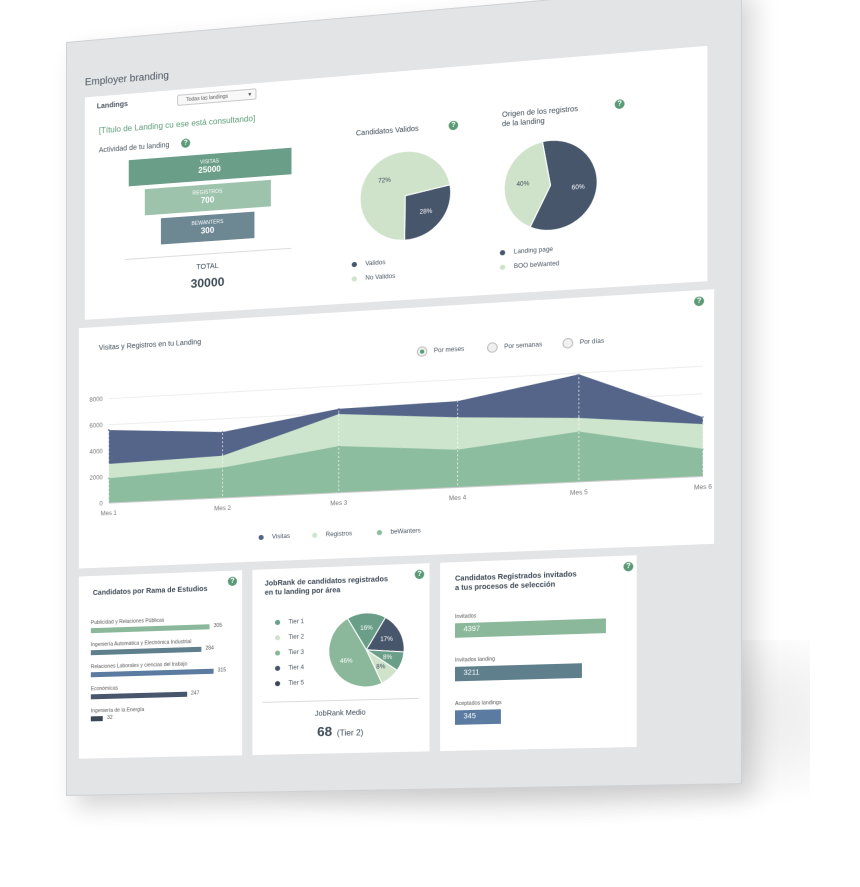 Image resolution: width=860 pixels, height=887 pixels. What do you see at coordinates (350, 733) in the screenshot?
I see `jobrank-medio-tier: (Tier 2)` at bounding box center [350, 733].